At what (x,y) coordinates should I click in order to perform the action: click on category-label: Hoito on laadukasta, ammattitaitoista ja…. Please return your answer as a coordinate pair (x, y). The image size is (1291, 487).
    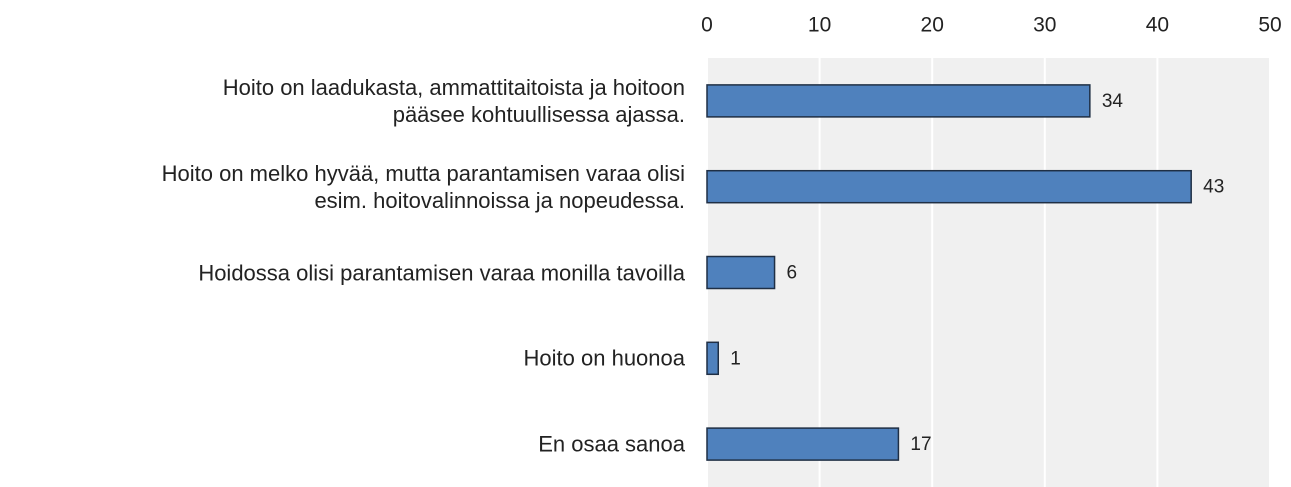
    Looking at the image, I should click on (453, 100).